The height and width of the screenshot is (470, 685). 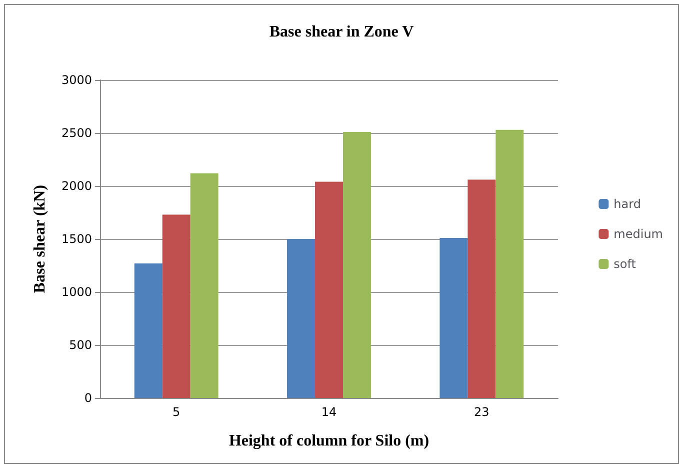 What do you see at coordinates (76, 133) in the screenshot?
I see `y-tick-label: 2500` at bounding box center [76, 133].